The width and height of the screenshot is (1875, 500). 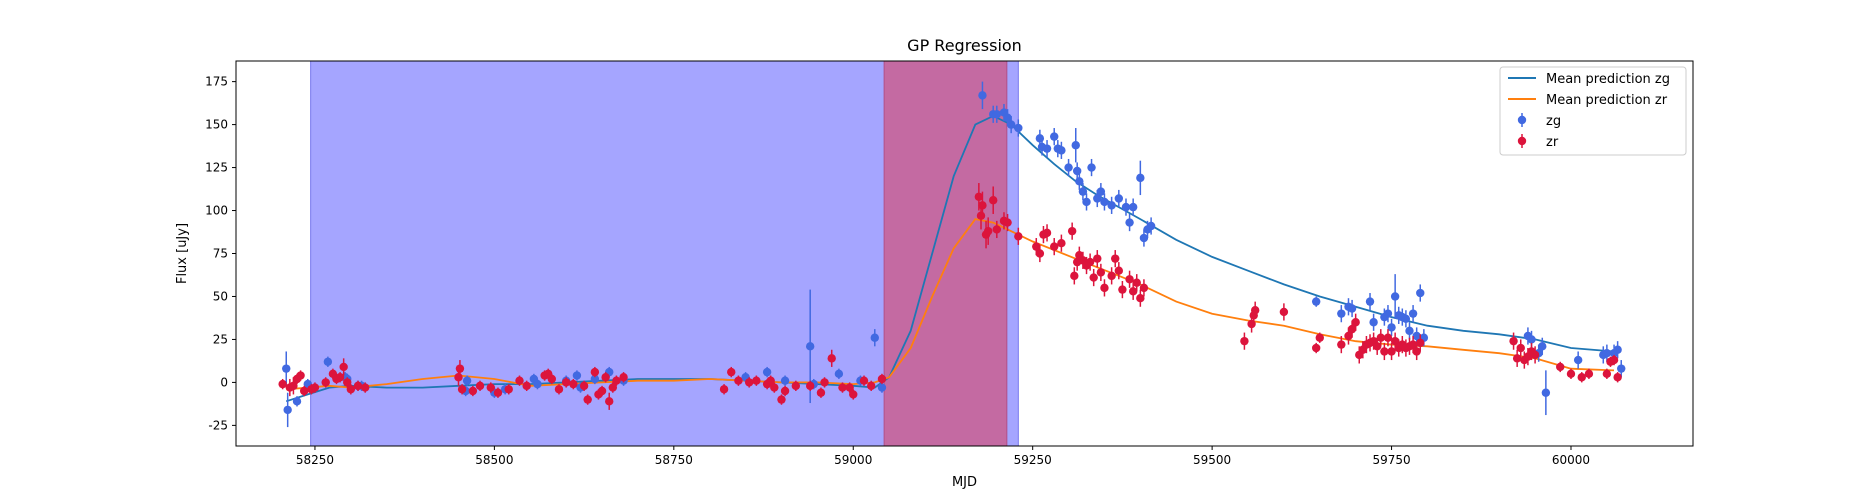 What do you see at coordinates (1571, 460) in the screenshot?
I see `x-tick-label: 60000` at bounding box center [1571, 460].